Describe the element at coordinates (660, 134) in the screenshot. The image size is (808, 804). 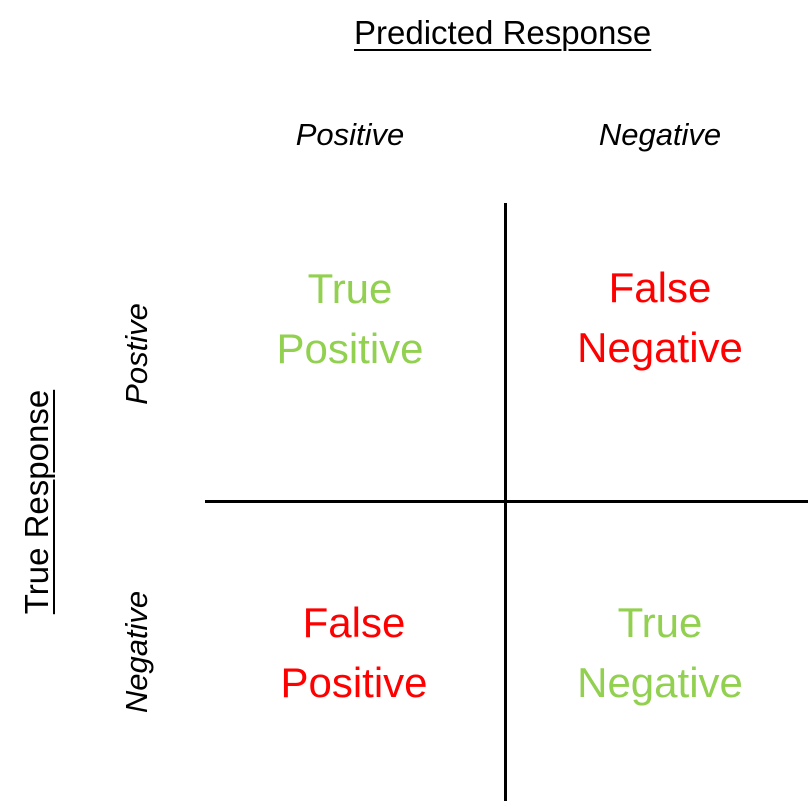
I see `column-label-negative: Negative` at that location.